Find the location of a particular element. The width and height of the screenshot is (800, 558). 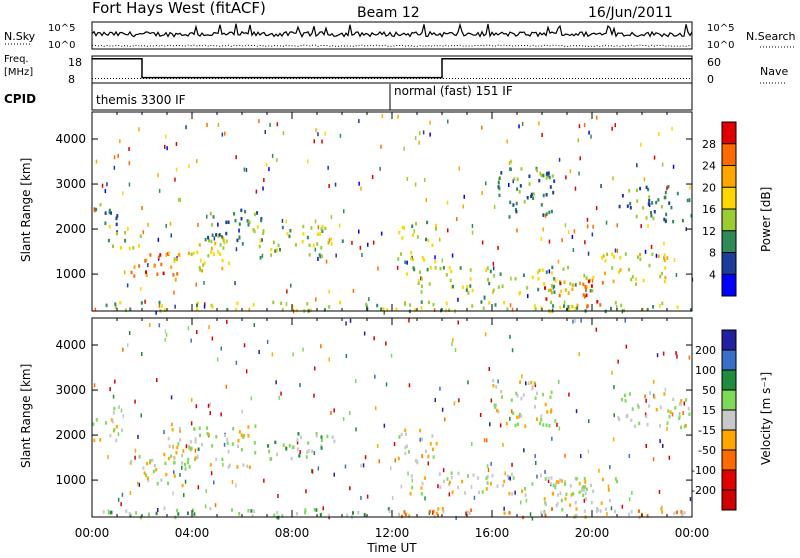

y-tick-label: 1000 is located at coordinates (70, 480).